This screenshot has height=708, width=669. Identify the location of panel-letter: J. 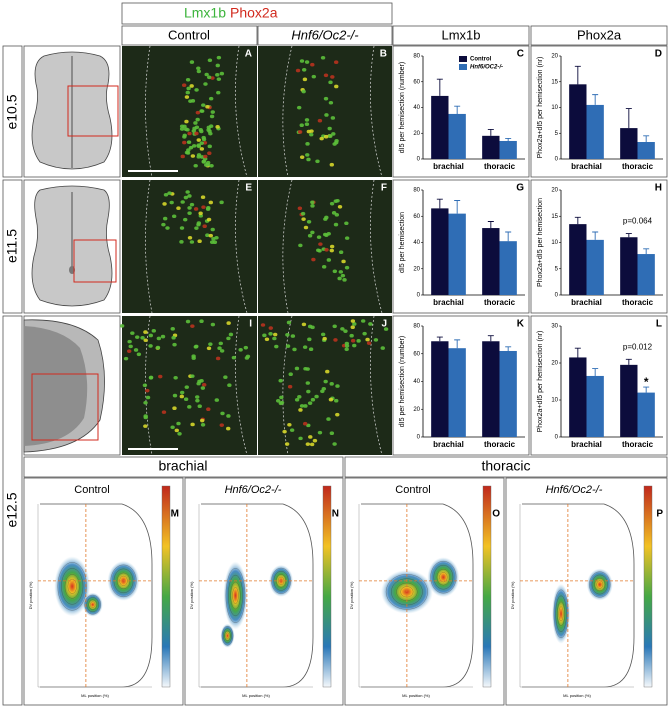
(384, 324).